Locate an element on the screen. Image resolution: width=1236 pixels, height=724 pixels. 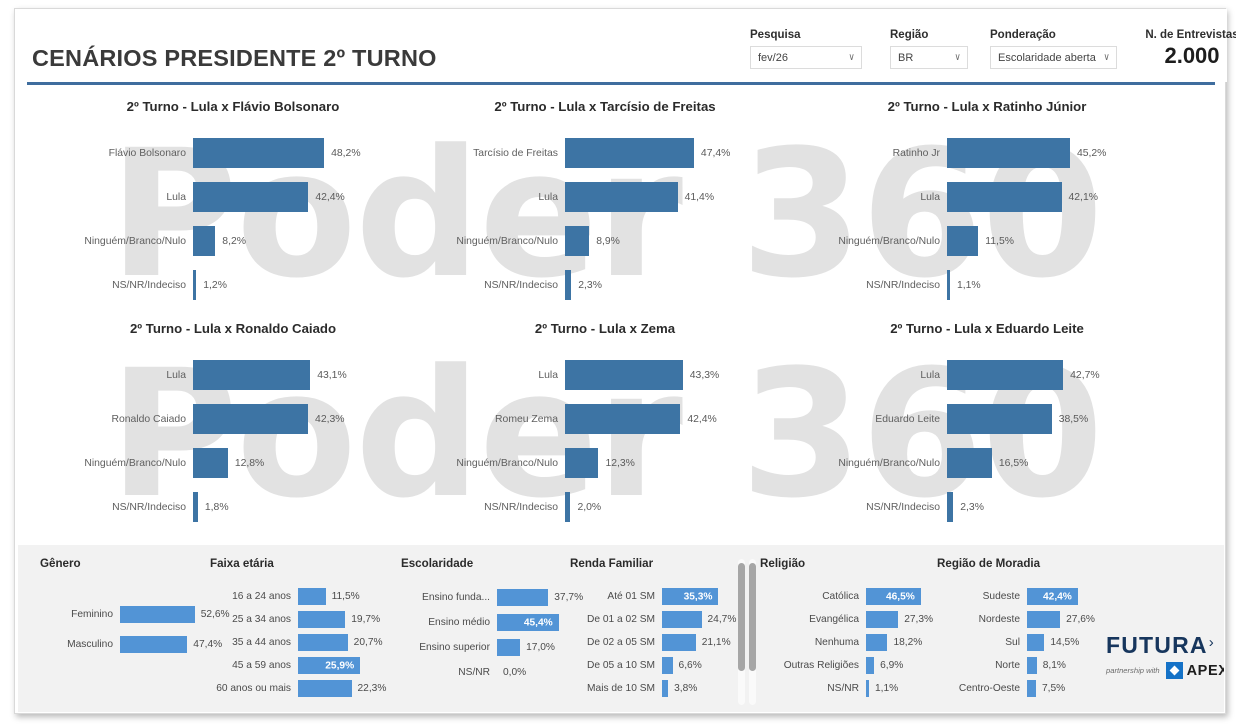
demographic-bar: 25,9% is located at coordinates (329, 665).